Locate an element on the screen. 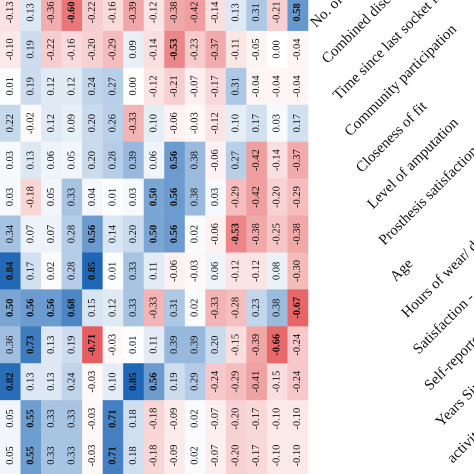 The width and height of the screenshot is (474, 474). heatmap-cell-value: 0.18 is located at coordinates (133, 455).